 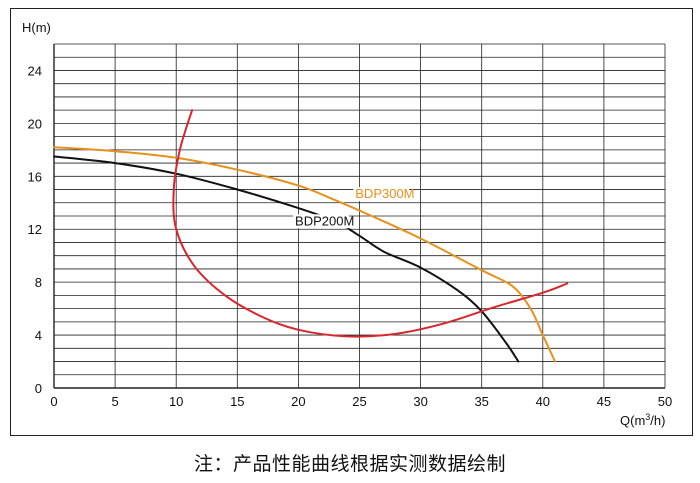 What do you see at coordinates (36, 27) in the screenshot?
I see `y-axis-label: H(m)` at bounding box center [36, 27].